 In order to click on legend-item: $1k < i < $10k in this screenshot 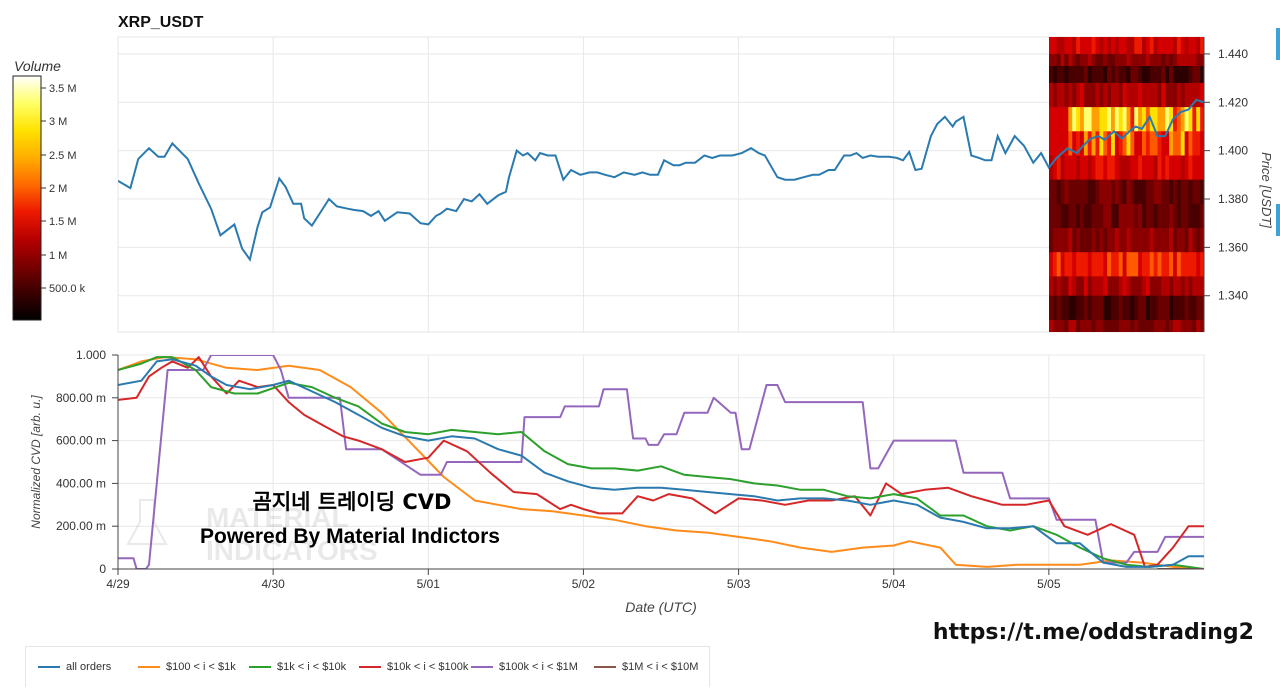, I will do `click(297, 667)`.